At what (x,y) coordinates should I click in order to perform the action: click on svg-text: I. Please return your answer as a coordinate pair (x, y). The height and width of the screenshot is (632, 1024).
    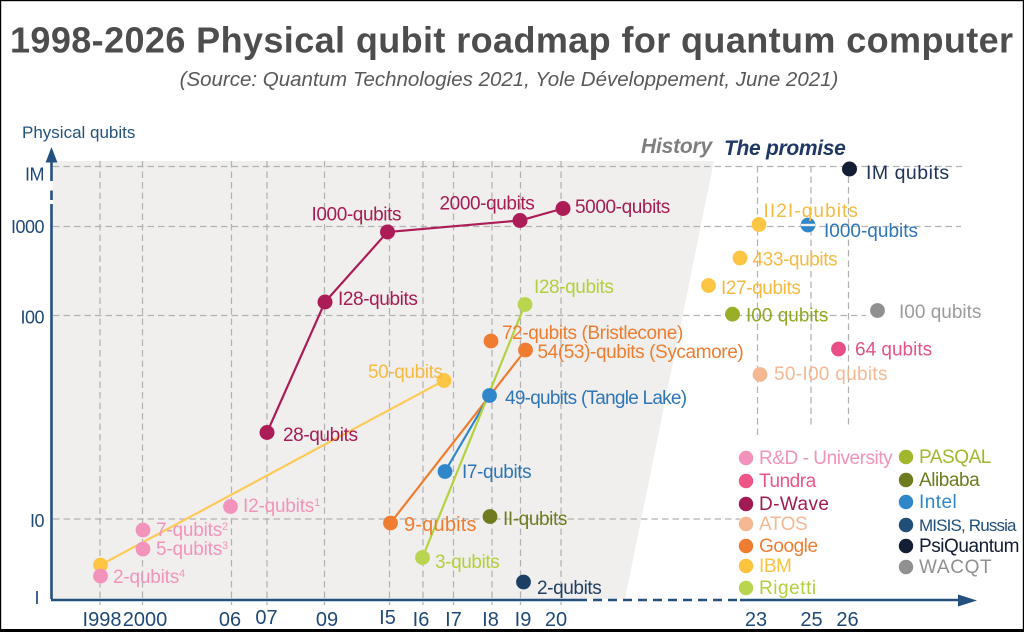
    Looking at the image, I should click on (36, 598).